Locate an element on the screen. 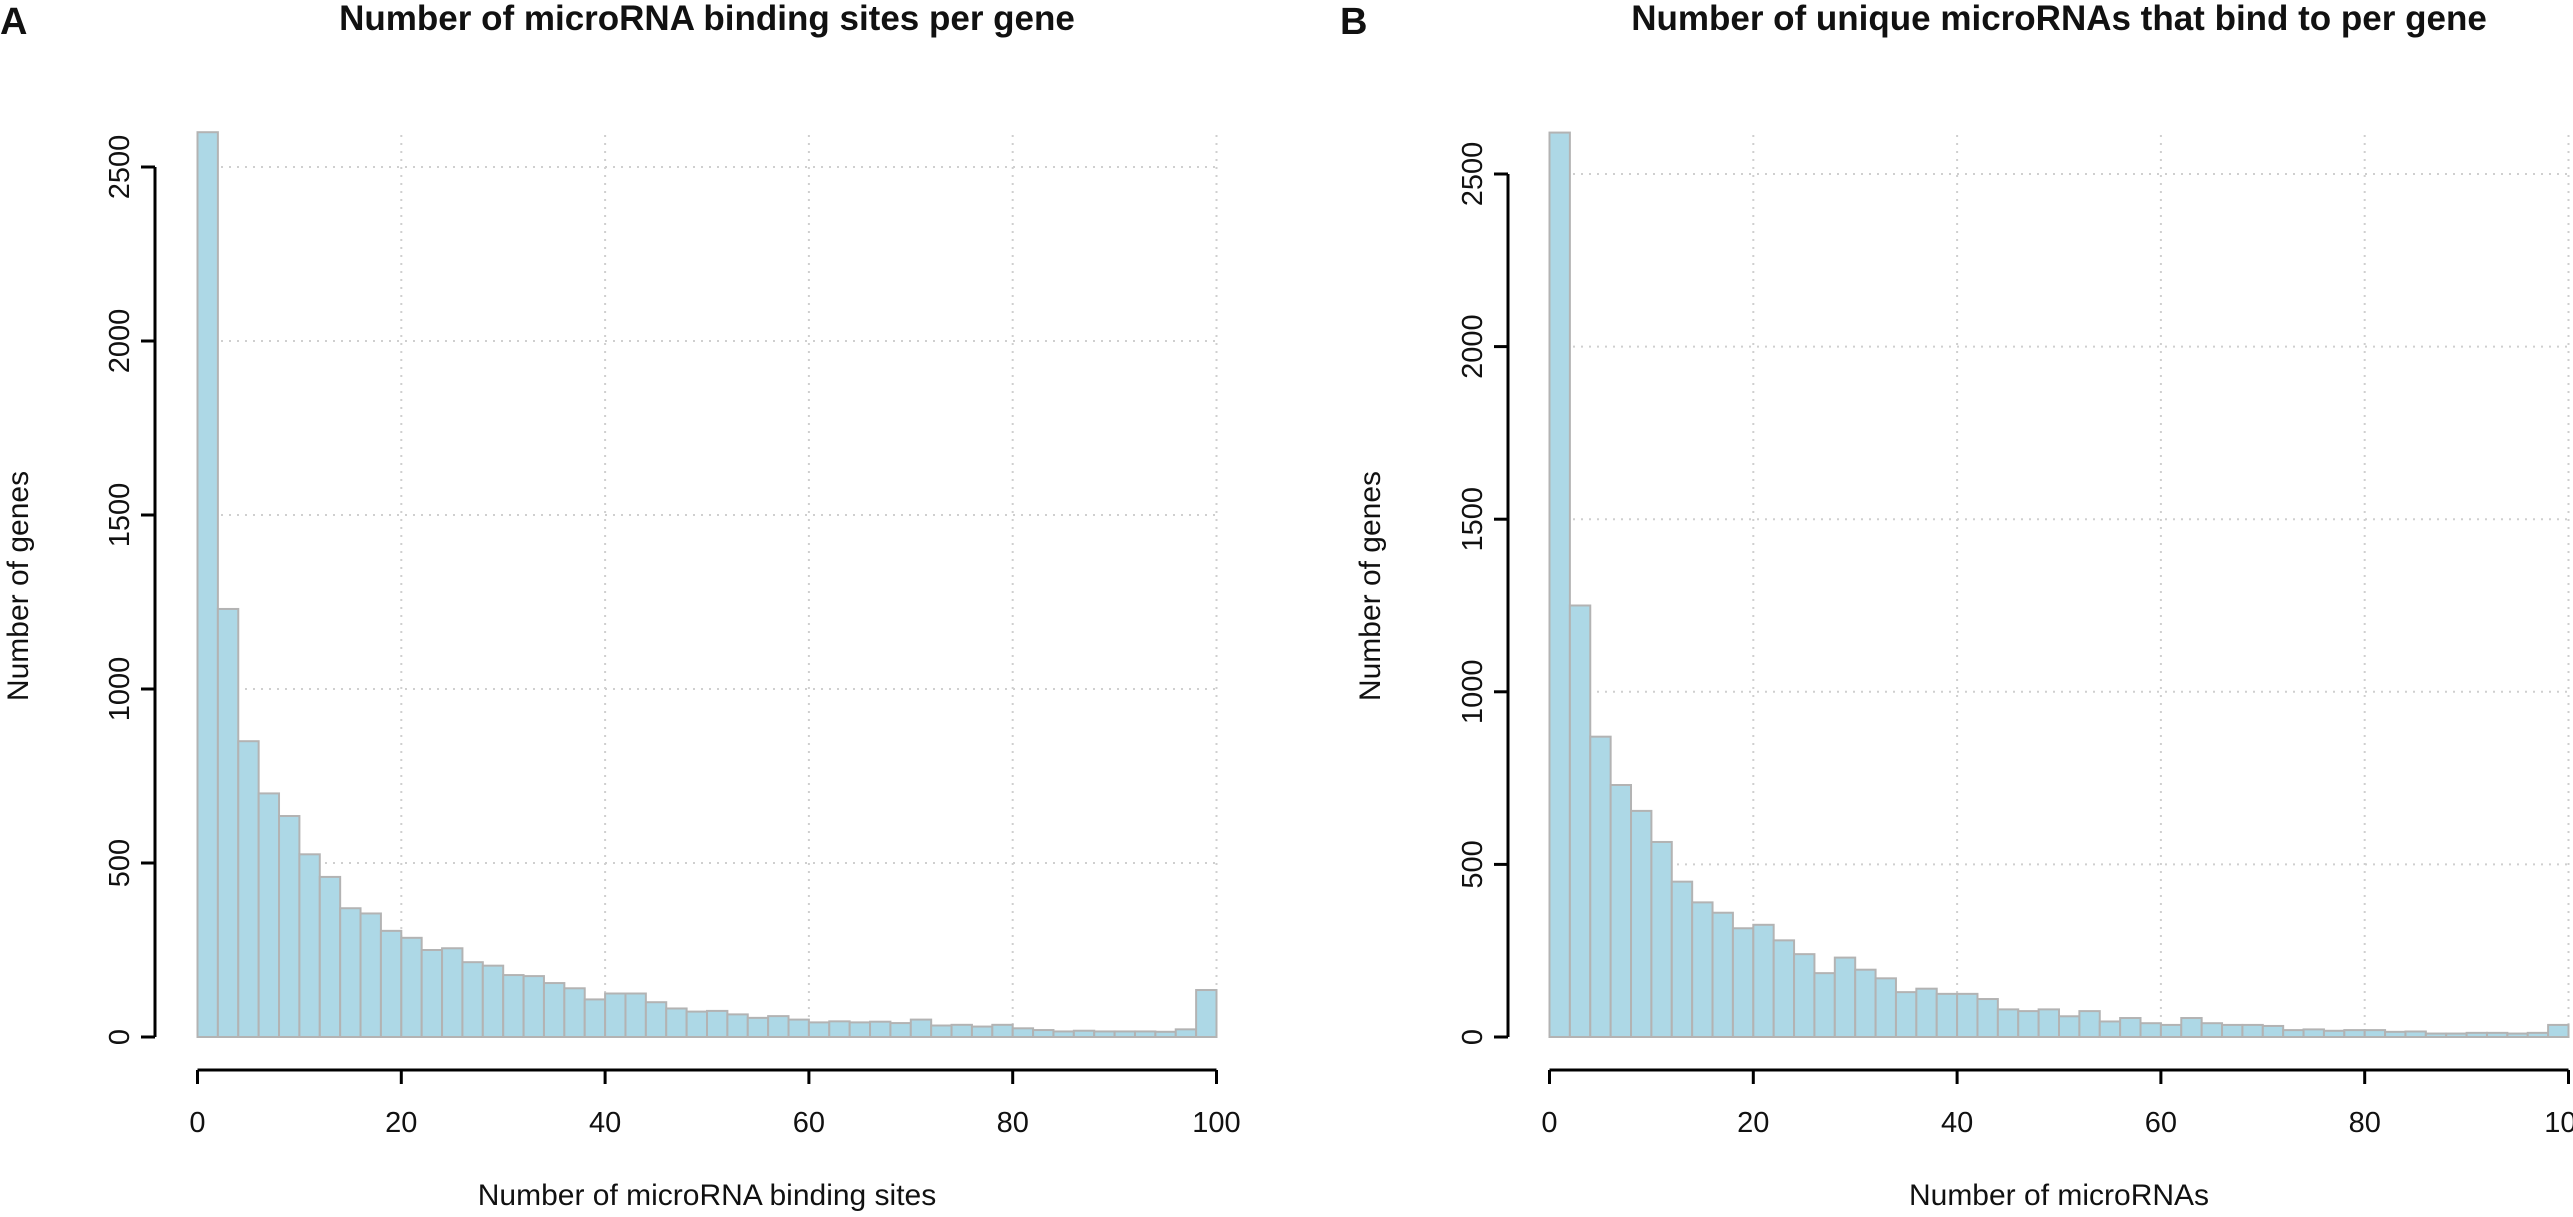  y-tick-label: 500 is located at coordinates (120, 863).